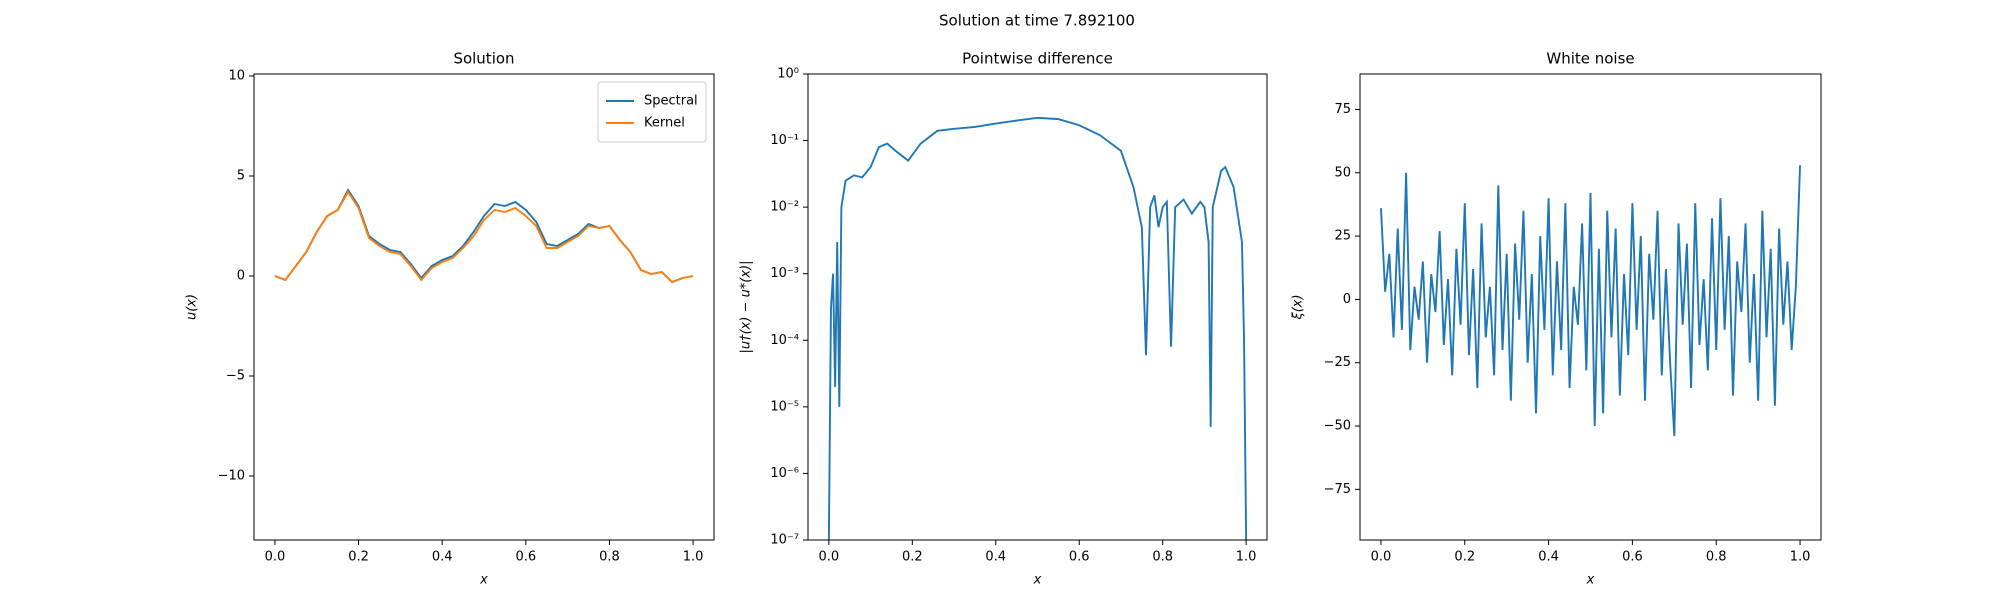 The width and height of the screenshot is (2000, 600). I want to click on y-tick-label: 25, so click(1342, 236).